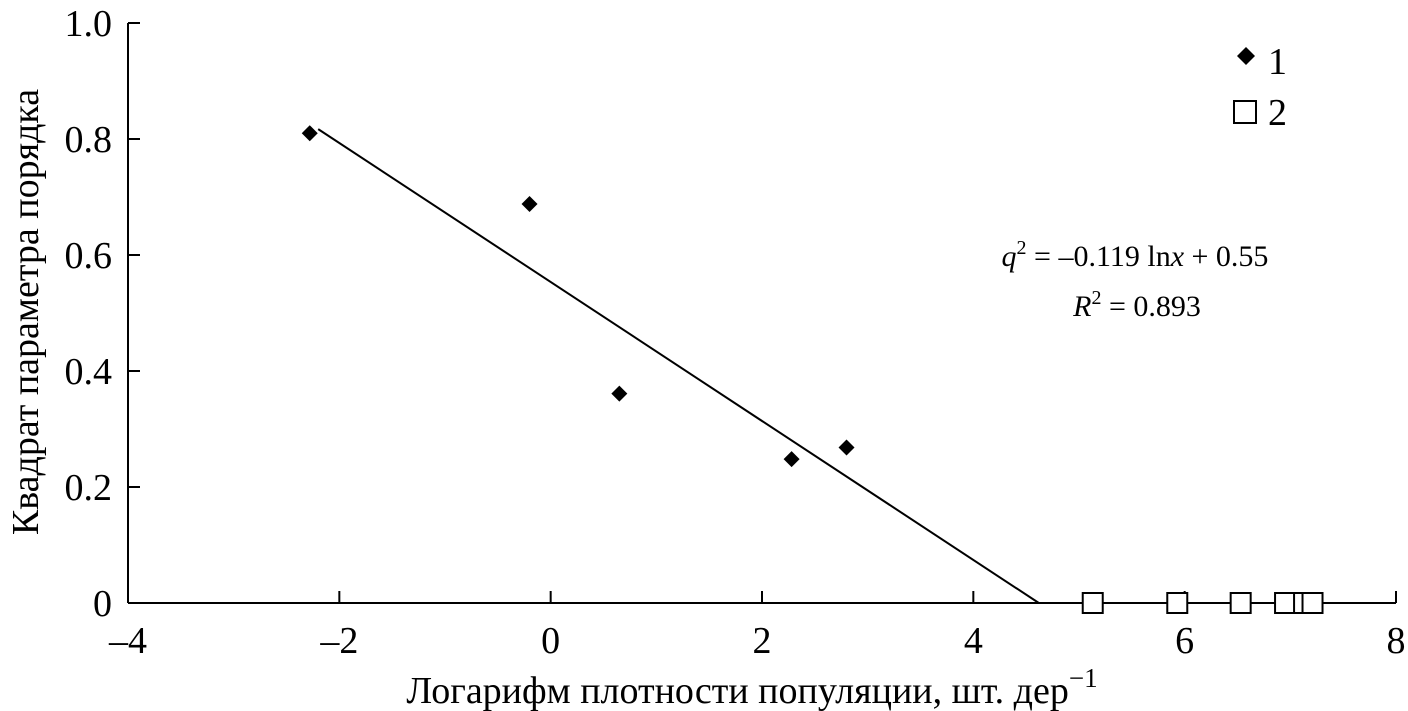 This screenshot has height=711, width=1408. Describe the element at coordinates (1245, 112) in the screenshot. I see `legend-square-marker` at that location.